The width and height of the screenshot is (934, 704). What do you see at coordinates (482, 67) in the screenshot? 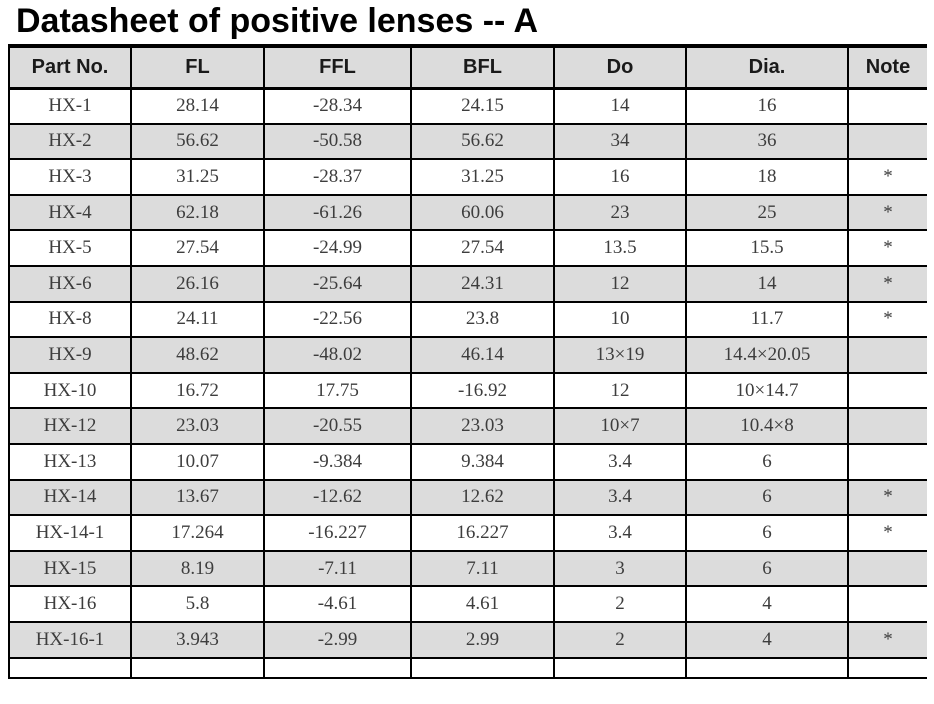
I see `column-header-bfl: BFL` at bounding box center [482, 67].